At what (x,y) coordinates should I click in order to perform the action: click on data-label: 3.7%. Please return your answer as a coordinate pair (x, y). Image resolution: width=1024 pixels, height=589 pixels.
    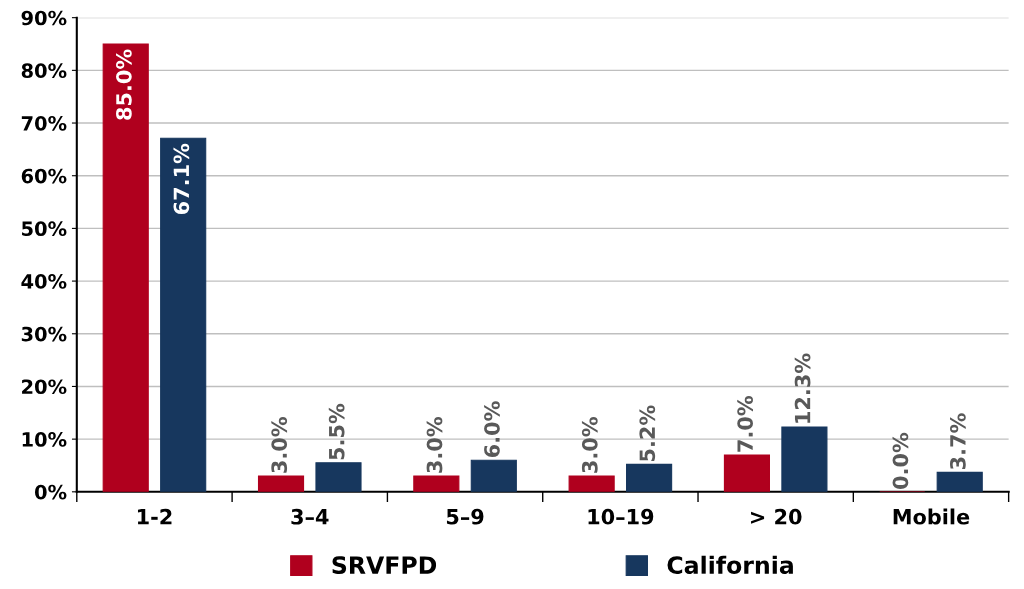
    Looking at the image, I should click on (958, 441).